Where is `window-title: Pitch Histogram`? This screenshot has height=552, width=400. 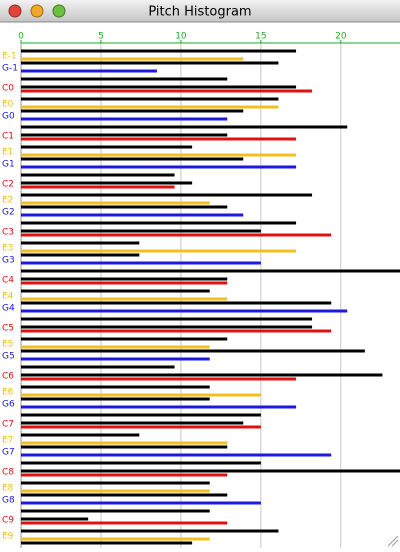 window-title: Pitch Histogram is located at coordinates (199, 12).